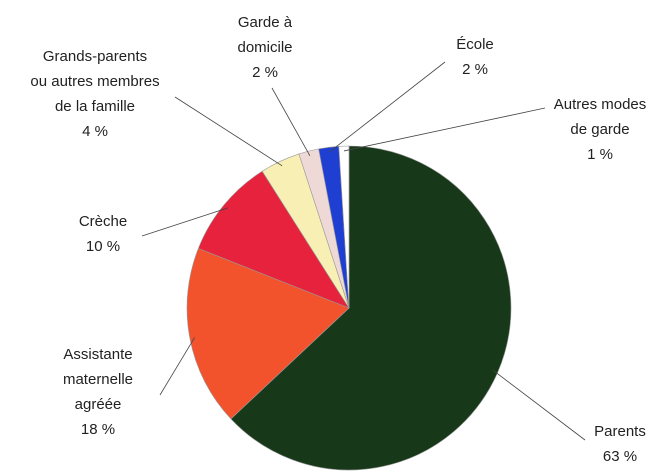 The image size is (662, 473). I want to click on slice-label: Crèche, so click(103, 221).